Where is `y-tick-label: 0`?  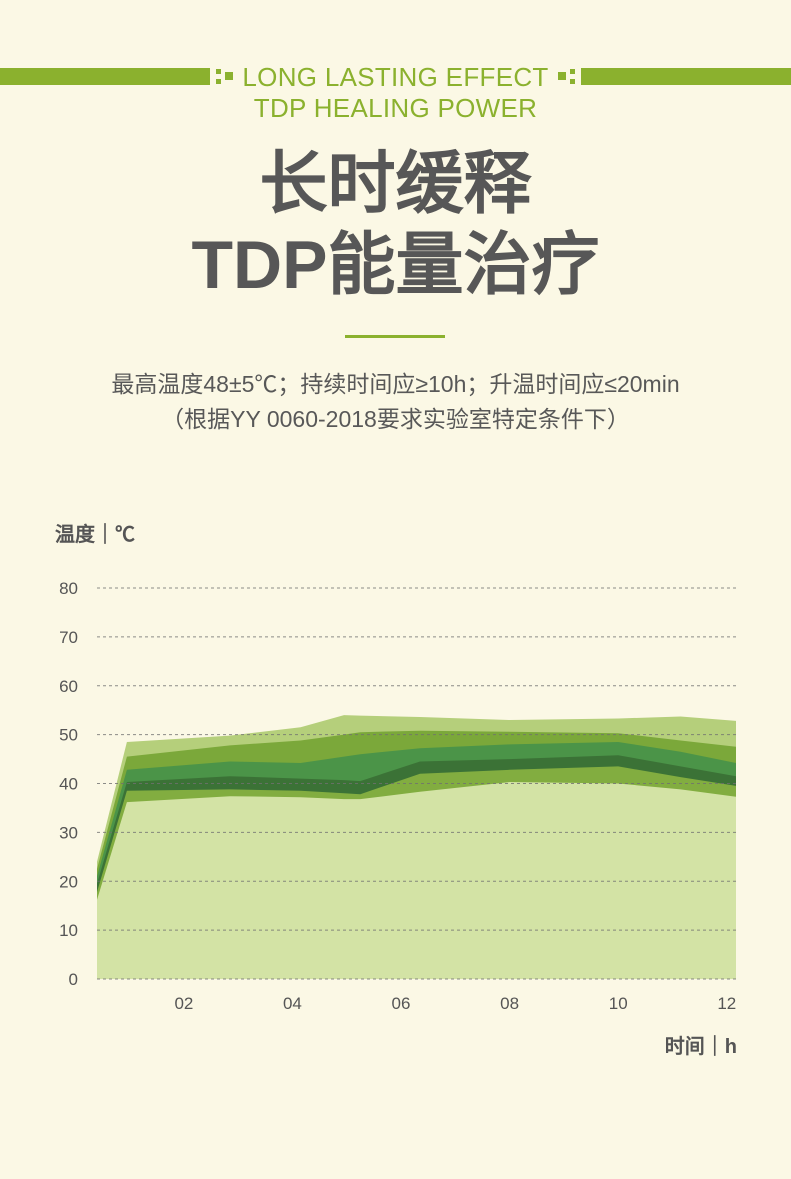 y-tick-label: 0 is located at coordinates (73, 979).